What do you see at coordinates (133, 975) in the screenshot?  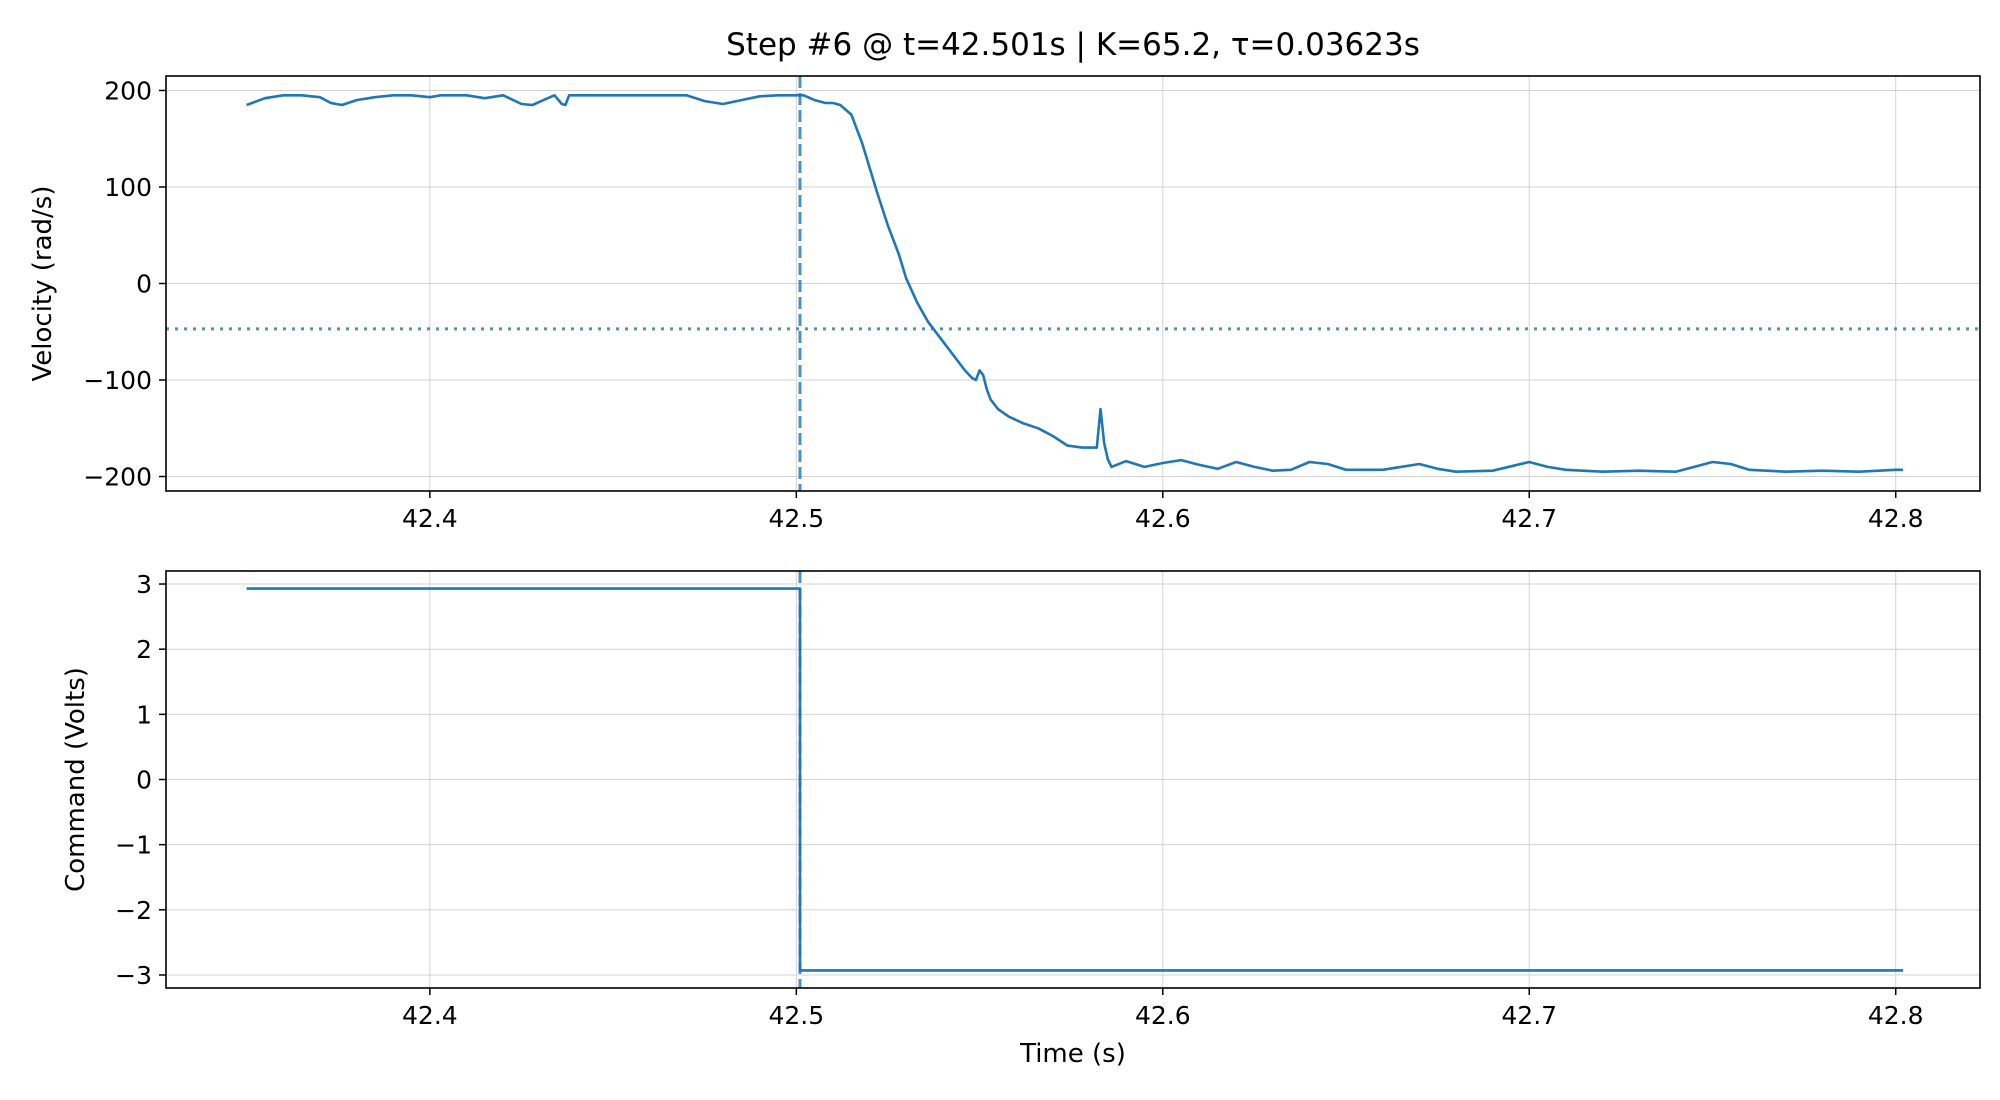 I see `y-tick-label: −3` at bounding box center [133, 975].